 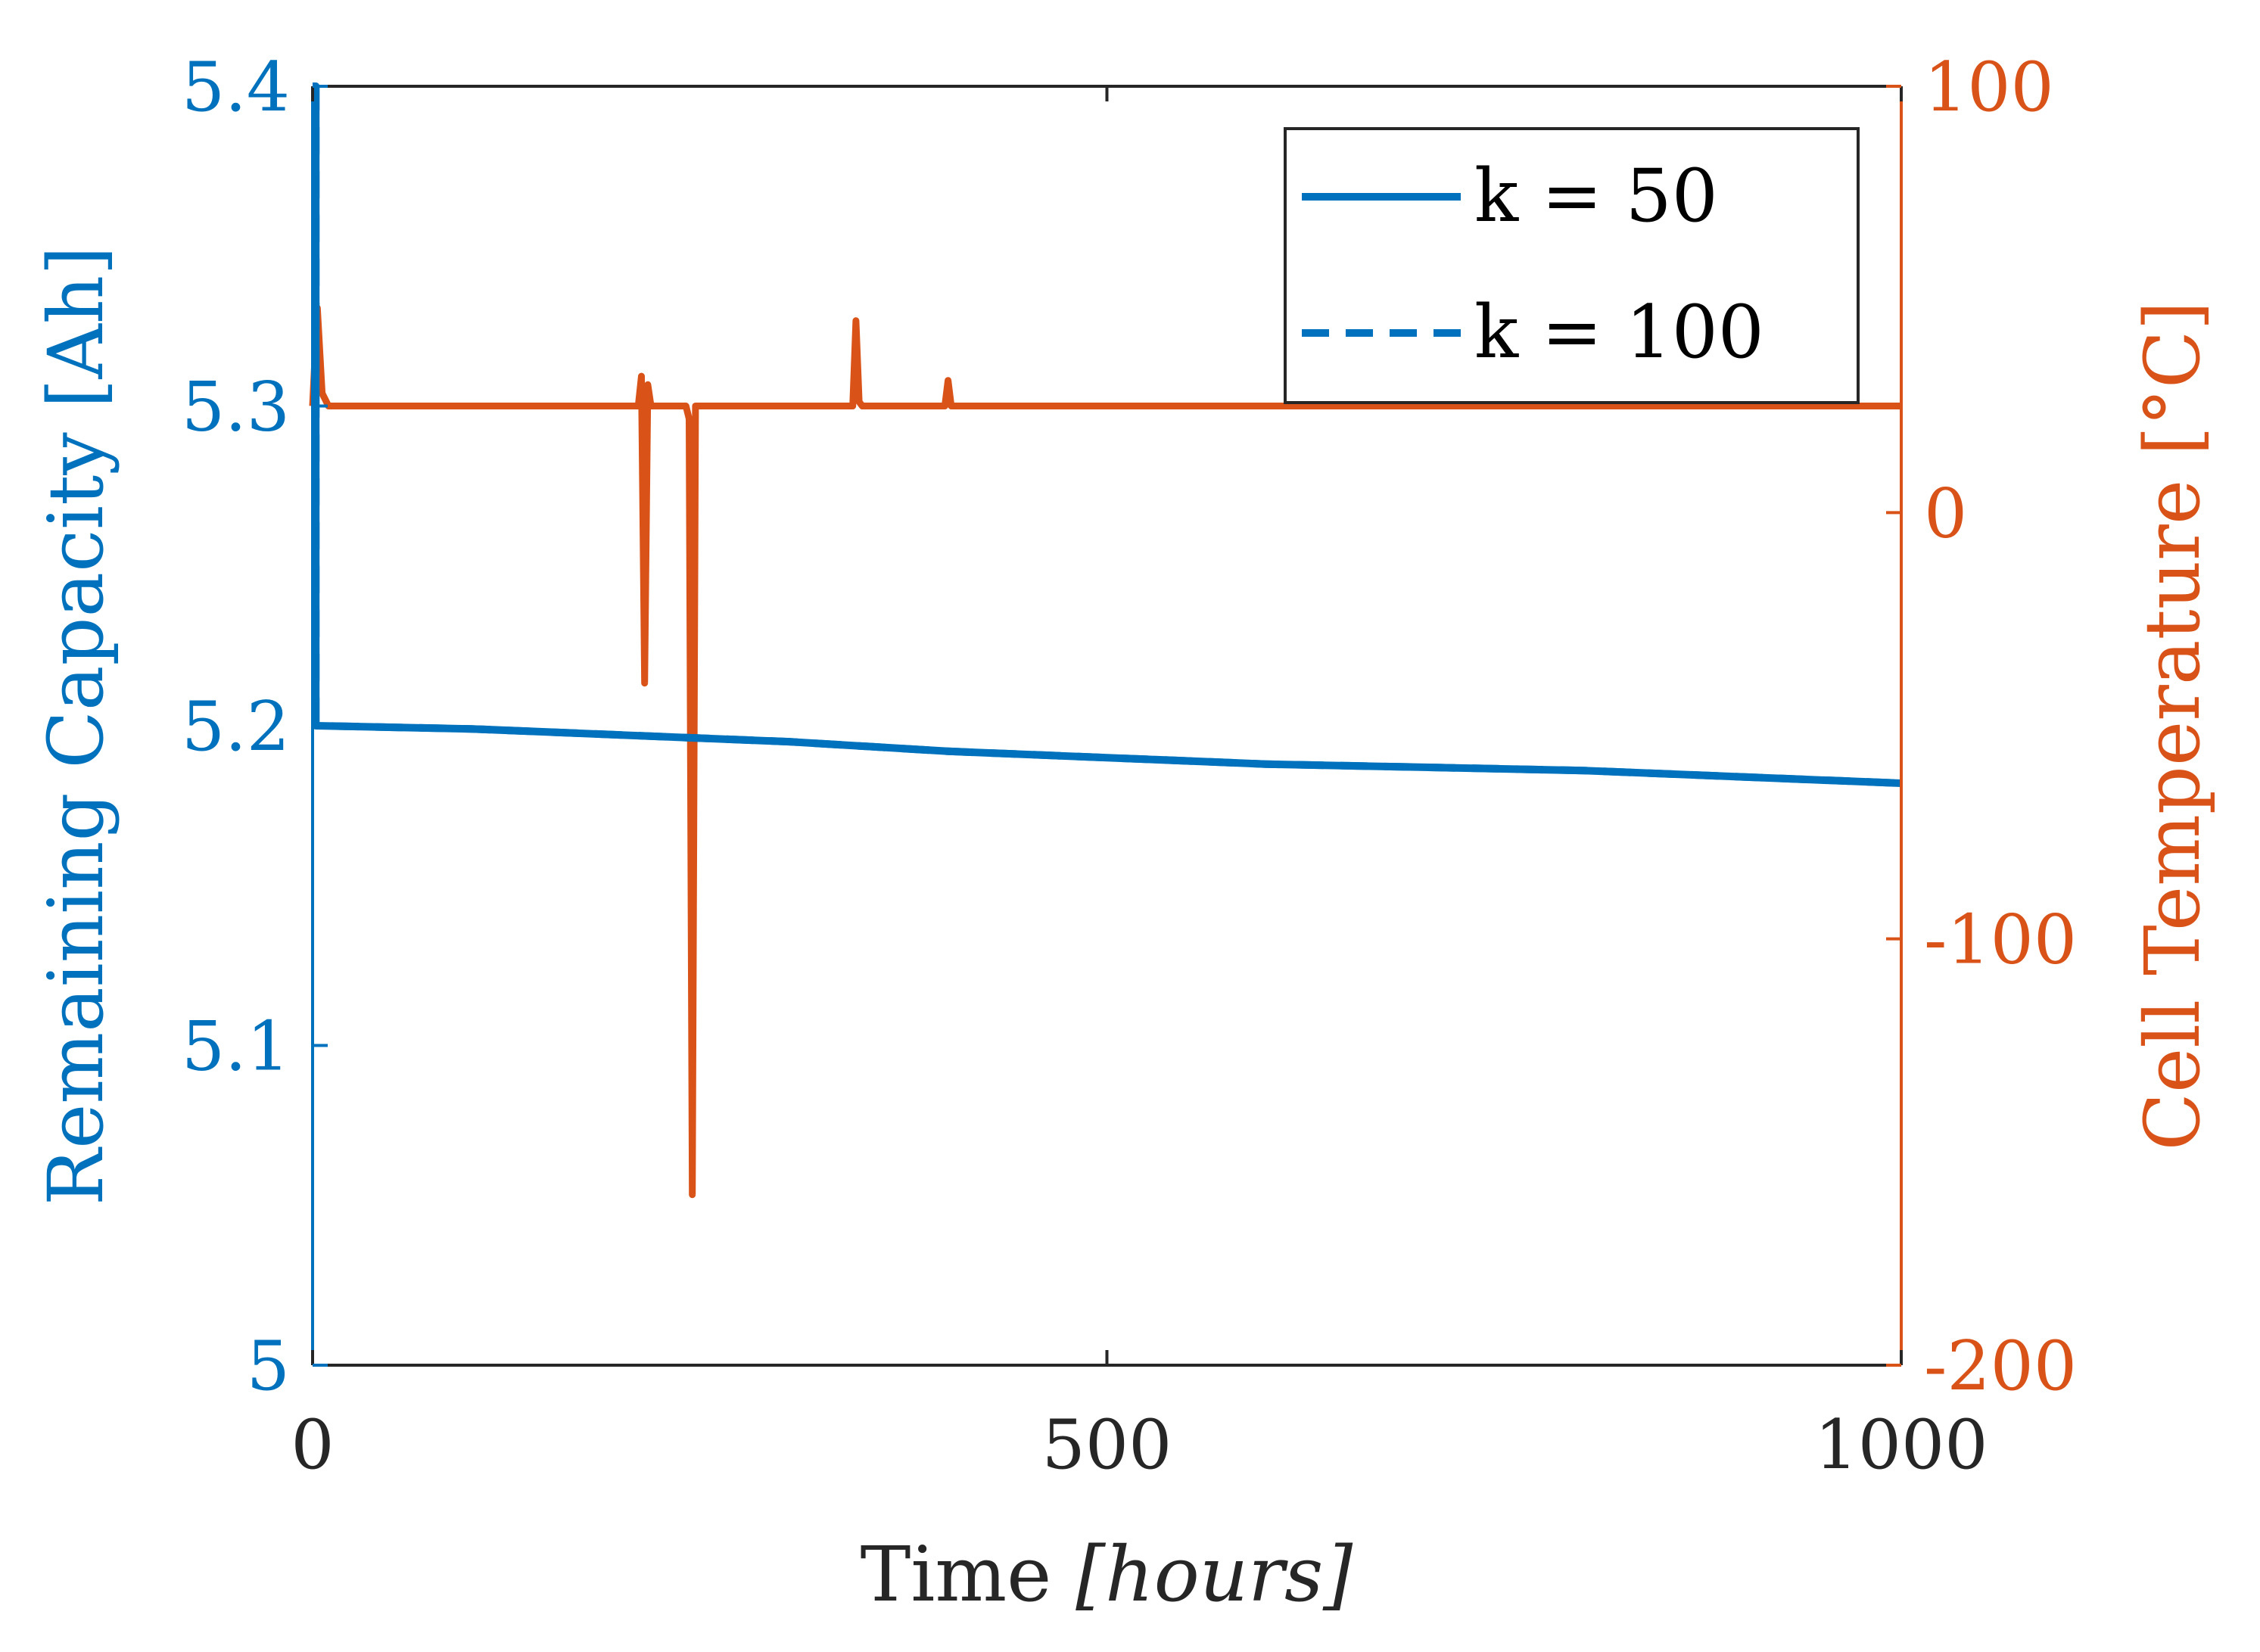 I want to click on legend-label-k50: k = 50, so click(x=1596, y=196).